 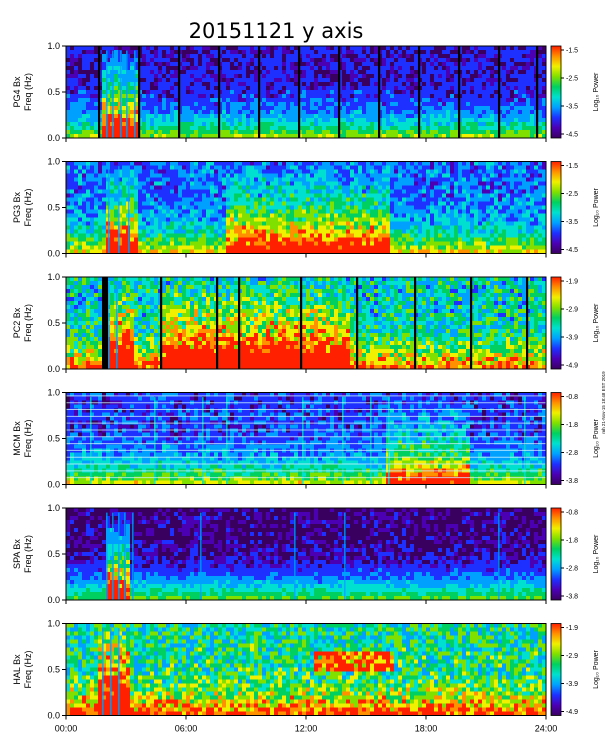 I want to click on station-label: PC2 Bx, so click(x=17, y=322).